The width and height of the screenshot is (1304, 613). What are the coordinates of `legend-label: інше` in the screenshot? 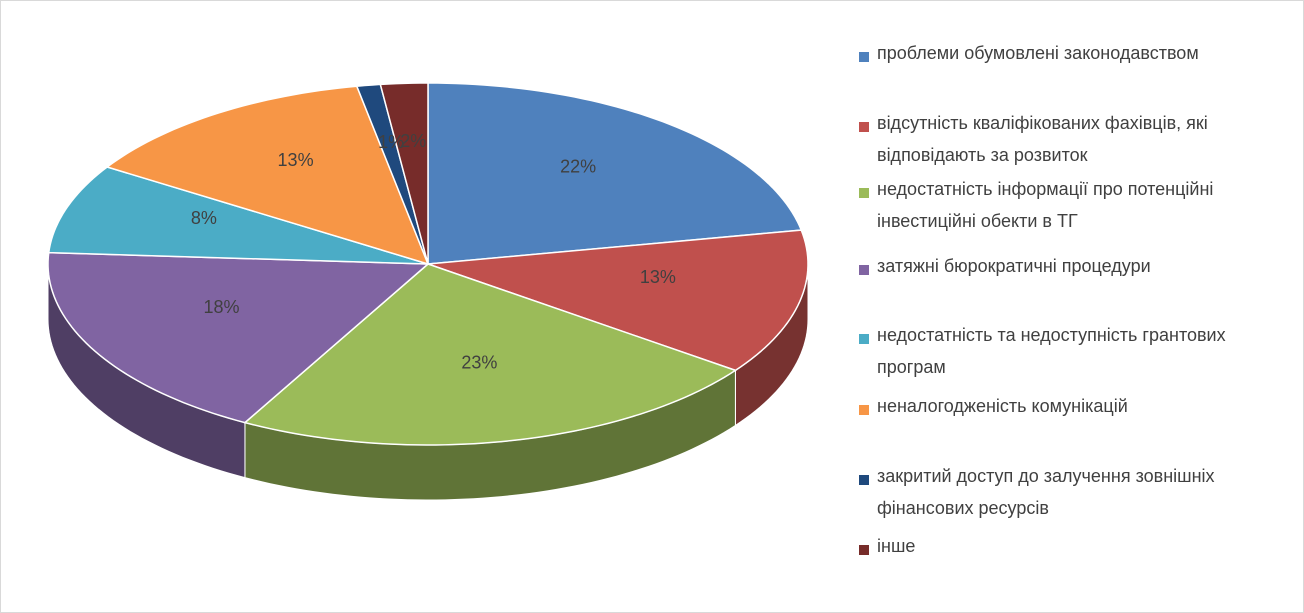 It's located at (896, 546).